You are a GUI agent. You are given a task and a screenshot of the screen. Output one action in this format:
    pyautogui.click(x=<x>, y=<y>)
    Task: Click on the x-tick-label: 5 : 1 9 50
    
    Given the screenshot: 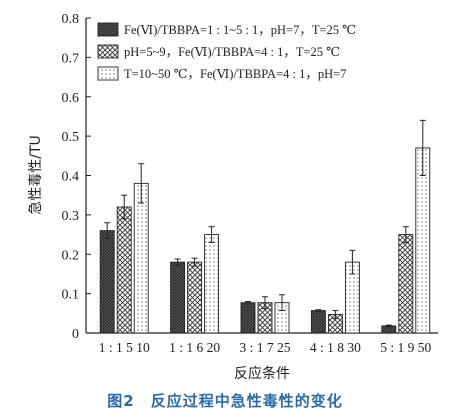 What is the action you would take?
    pyautogui.click(x=405, y=347)
    